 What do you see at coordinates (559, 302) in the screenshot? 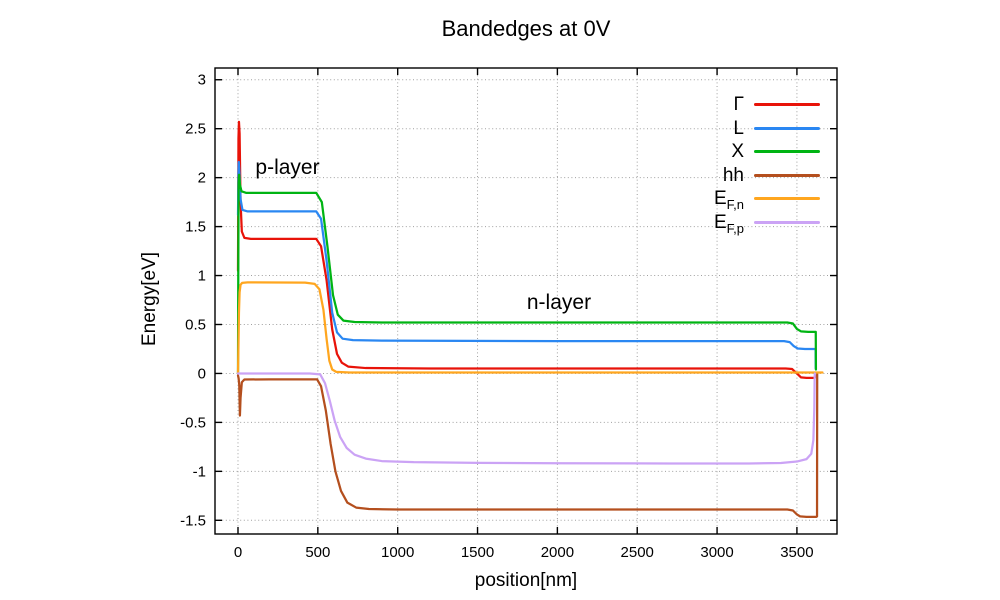
I see `annotation-n-layer: n-layer` at bounding box center [559, 302].